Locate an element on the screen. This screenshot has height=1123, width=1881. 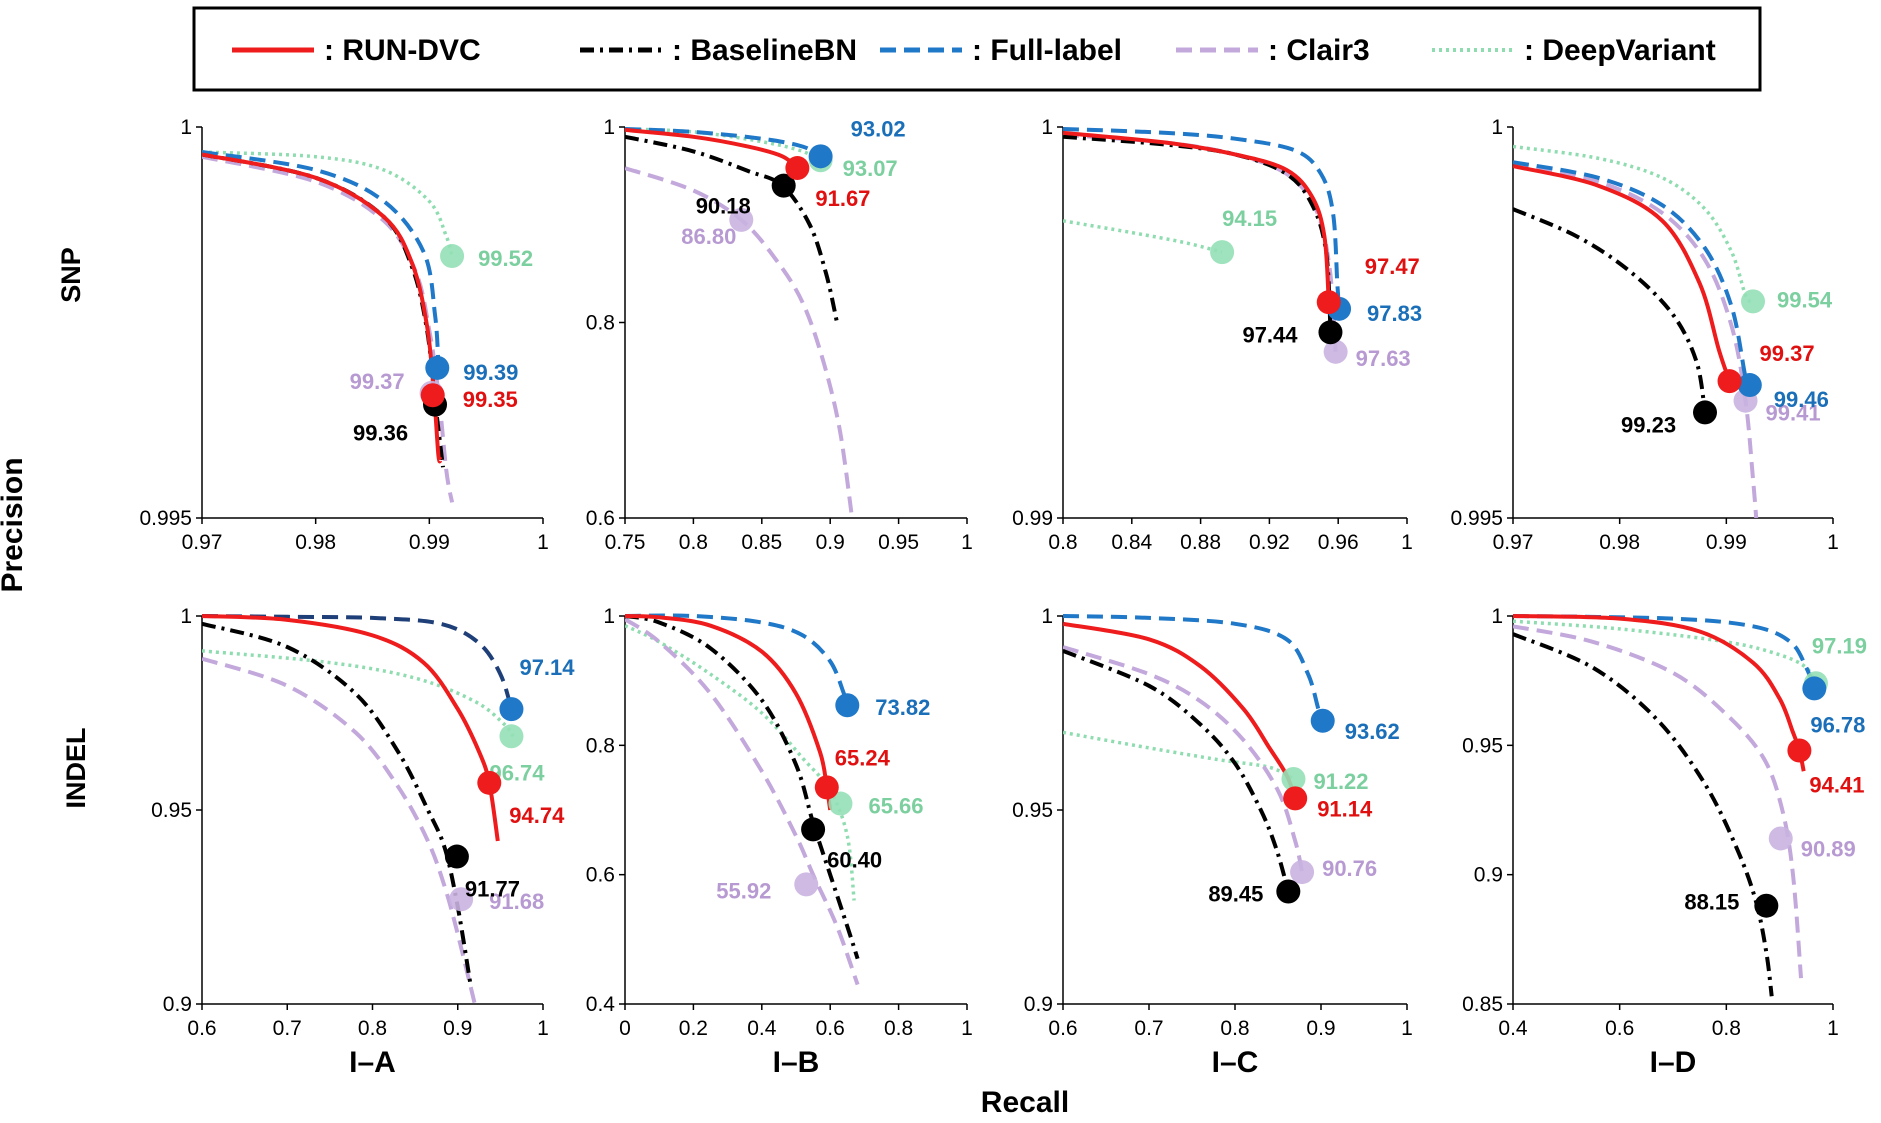
data-label-baselinebn: 99.36 is located at coordinates (380, 433).